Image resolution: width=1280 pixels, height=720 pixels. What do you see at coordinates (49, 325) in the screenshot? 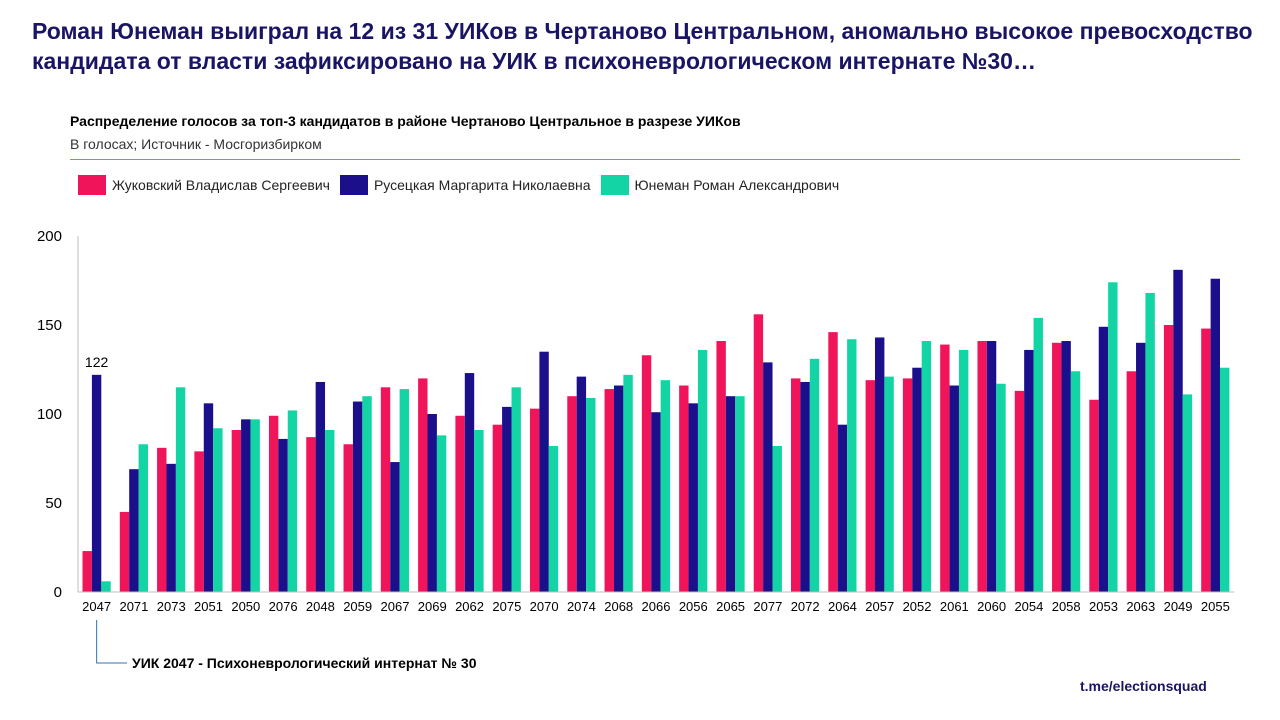
I see `y-tick-label: 150` at bounding box center [49, 325].